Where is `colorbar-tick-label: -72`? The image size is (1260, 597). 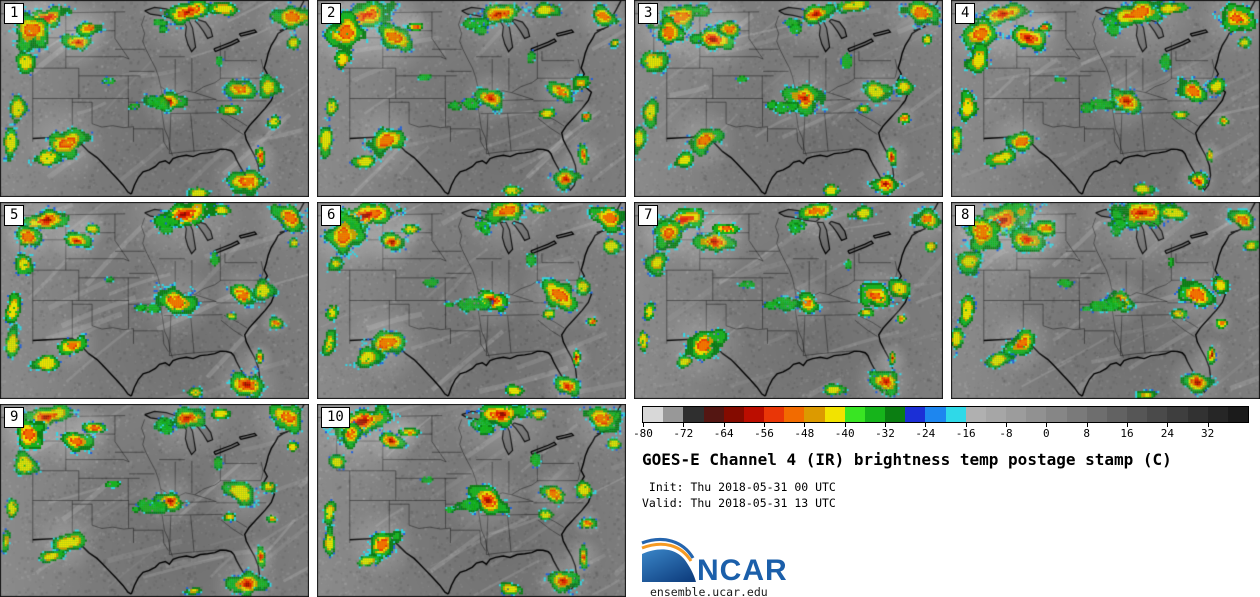
colorbar-tick-label: -72 is located at coordinates (683, 433).